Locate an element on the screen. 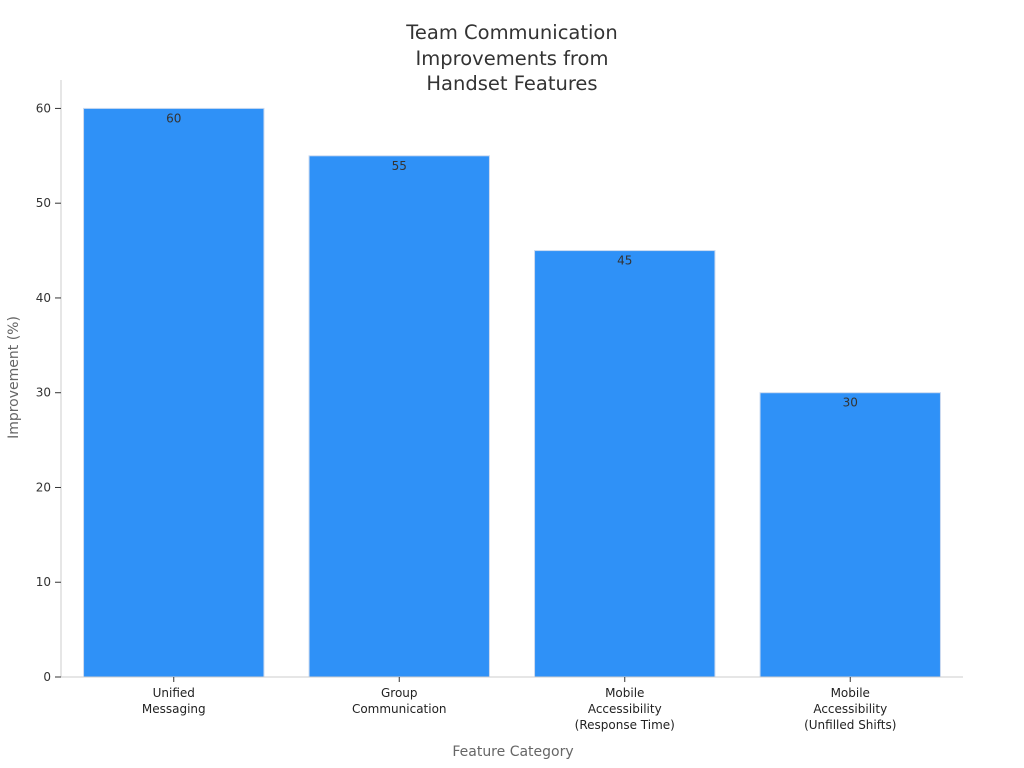 This screenshot has width=1024, height=768. x-axis-title: Feature Category is located at coordinates (512, 752).